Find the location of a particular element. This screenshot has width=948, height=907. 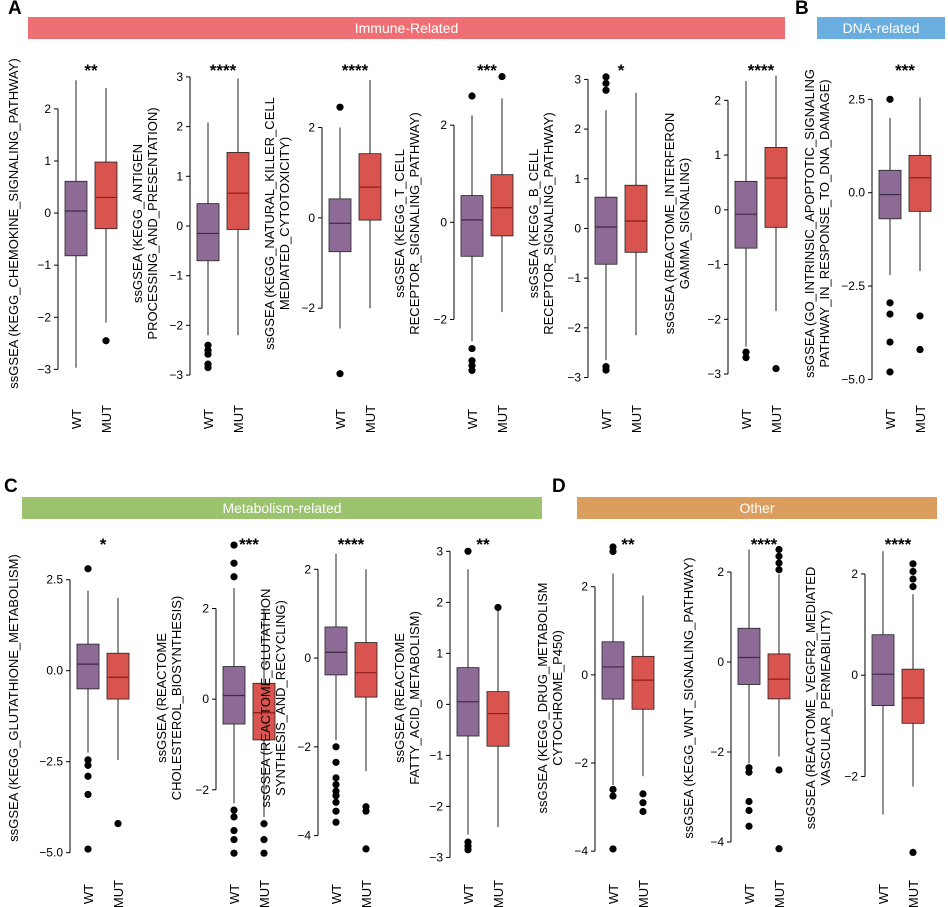

significance-stars: **** is located at coordinates (351, 544).